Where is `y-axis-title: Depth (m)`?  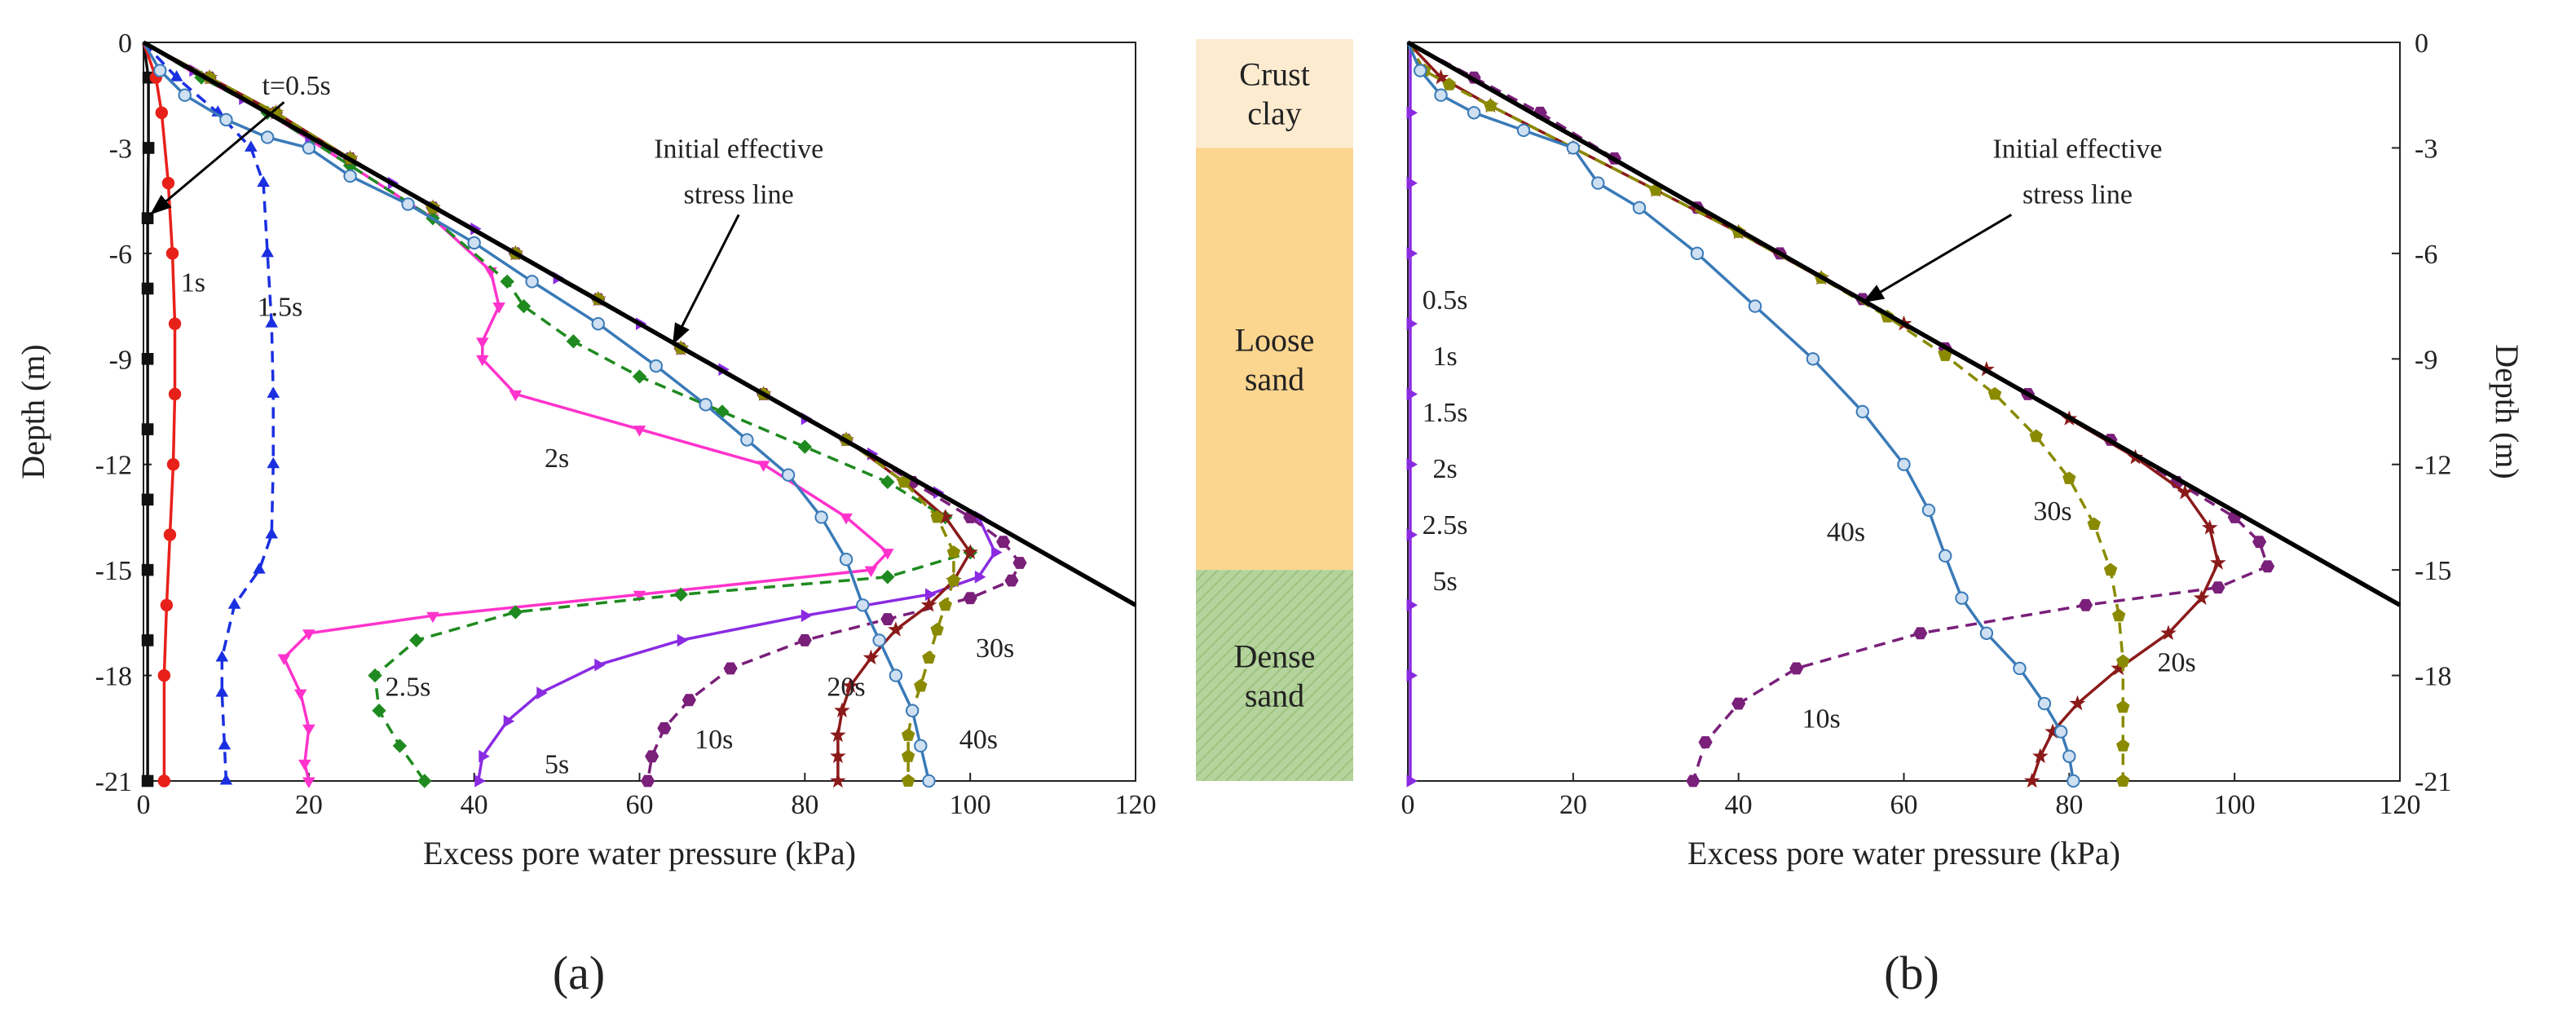 y-axis-title: Depth (m) is located at coordinates (33, 412).